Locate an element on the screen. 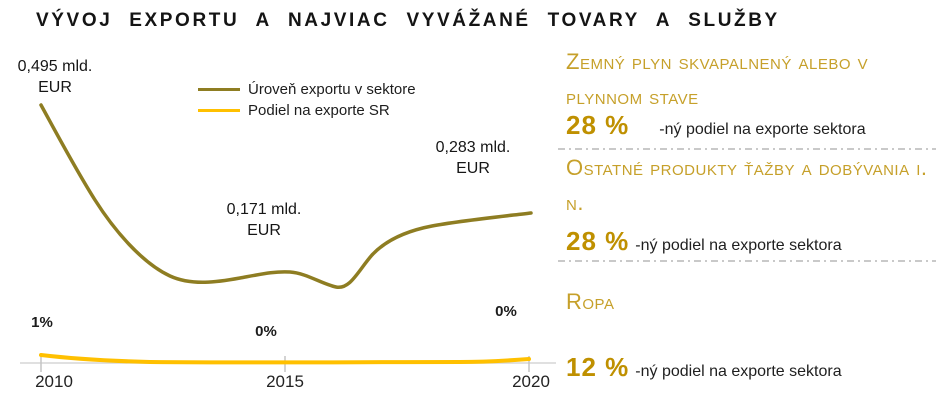 Image resolution: width=945 pixels, height=403 pixels. export-line-swatch-icon is located at coordinates (219, 89).